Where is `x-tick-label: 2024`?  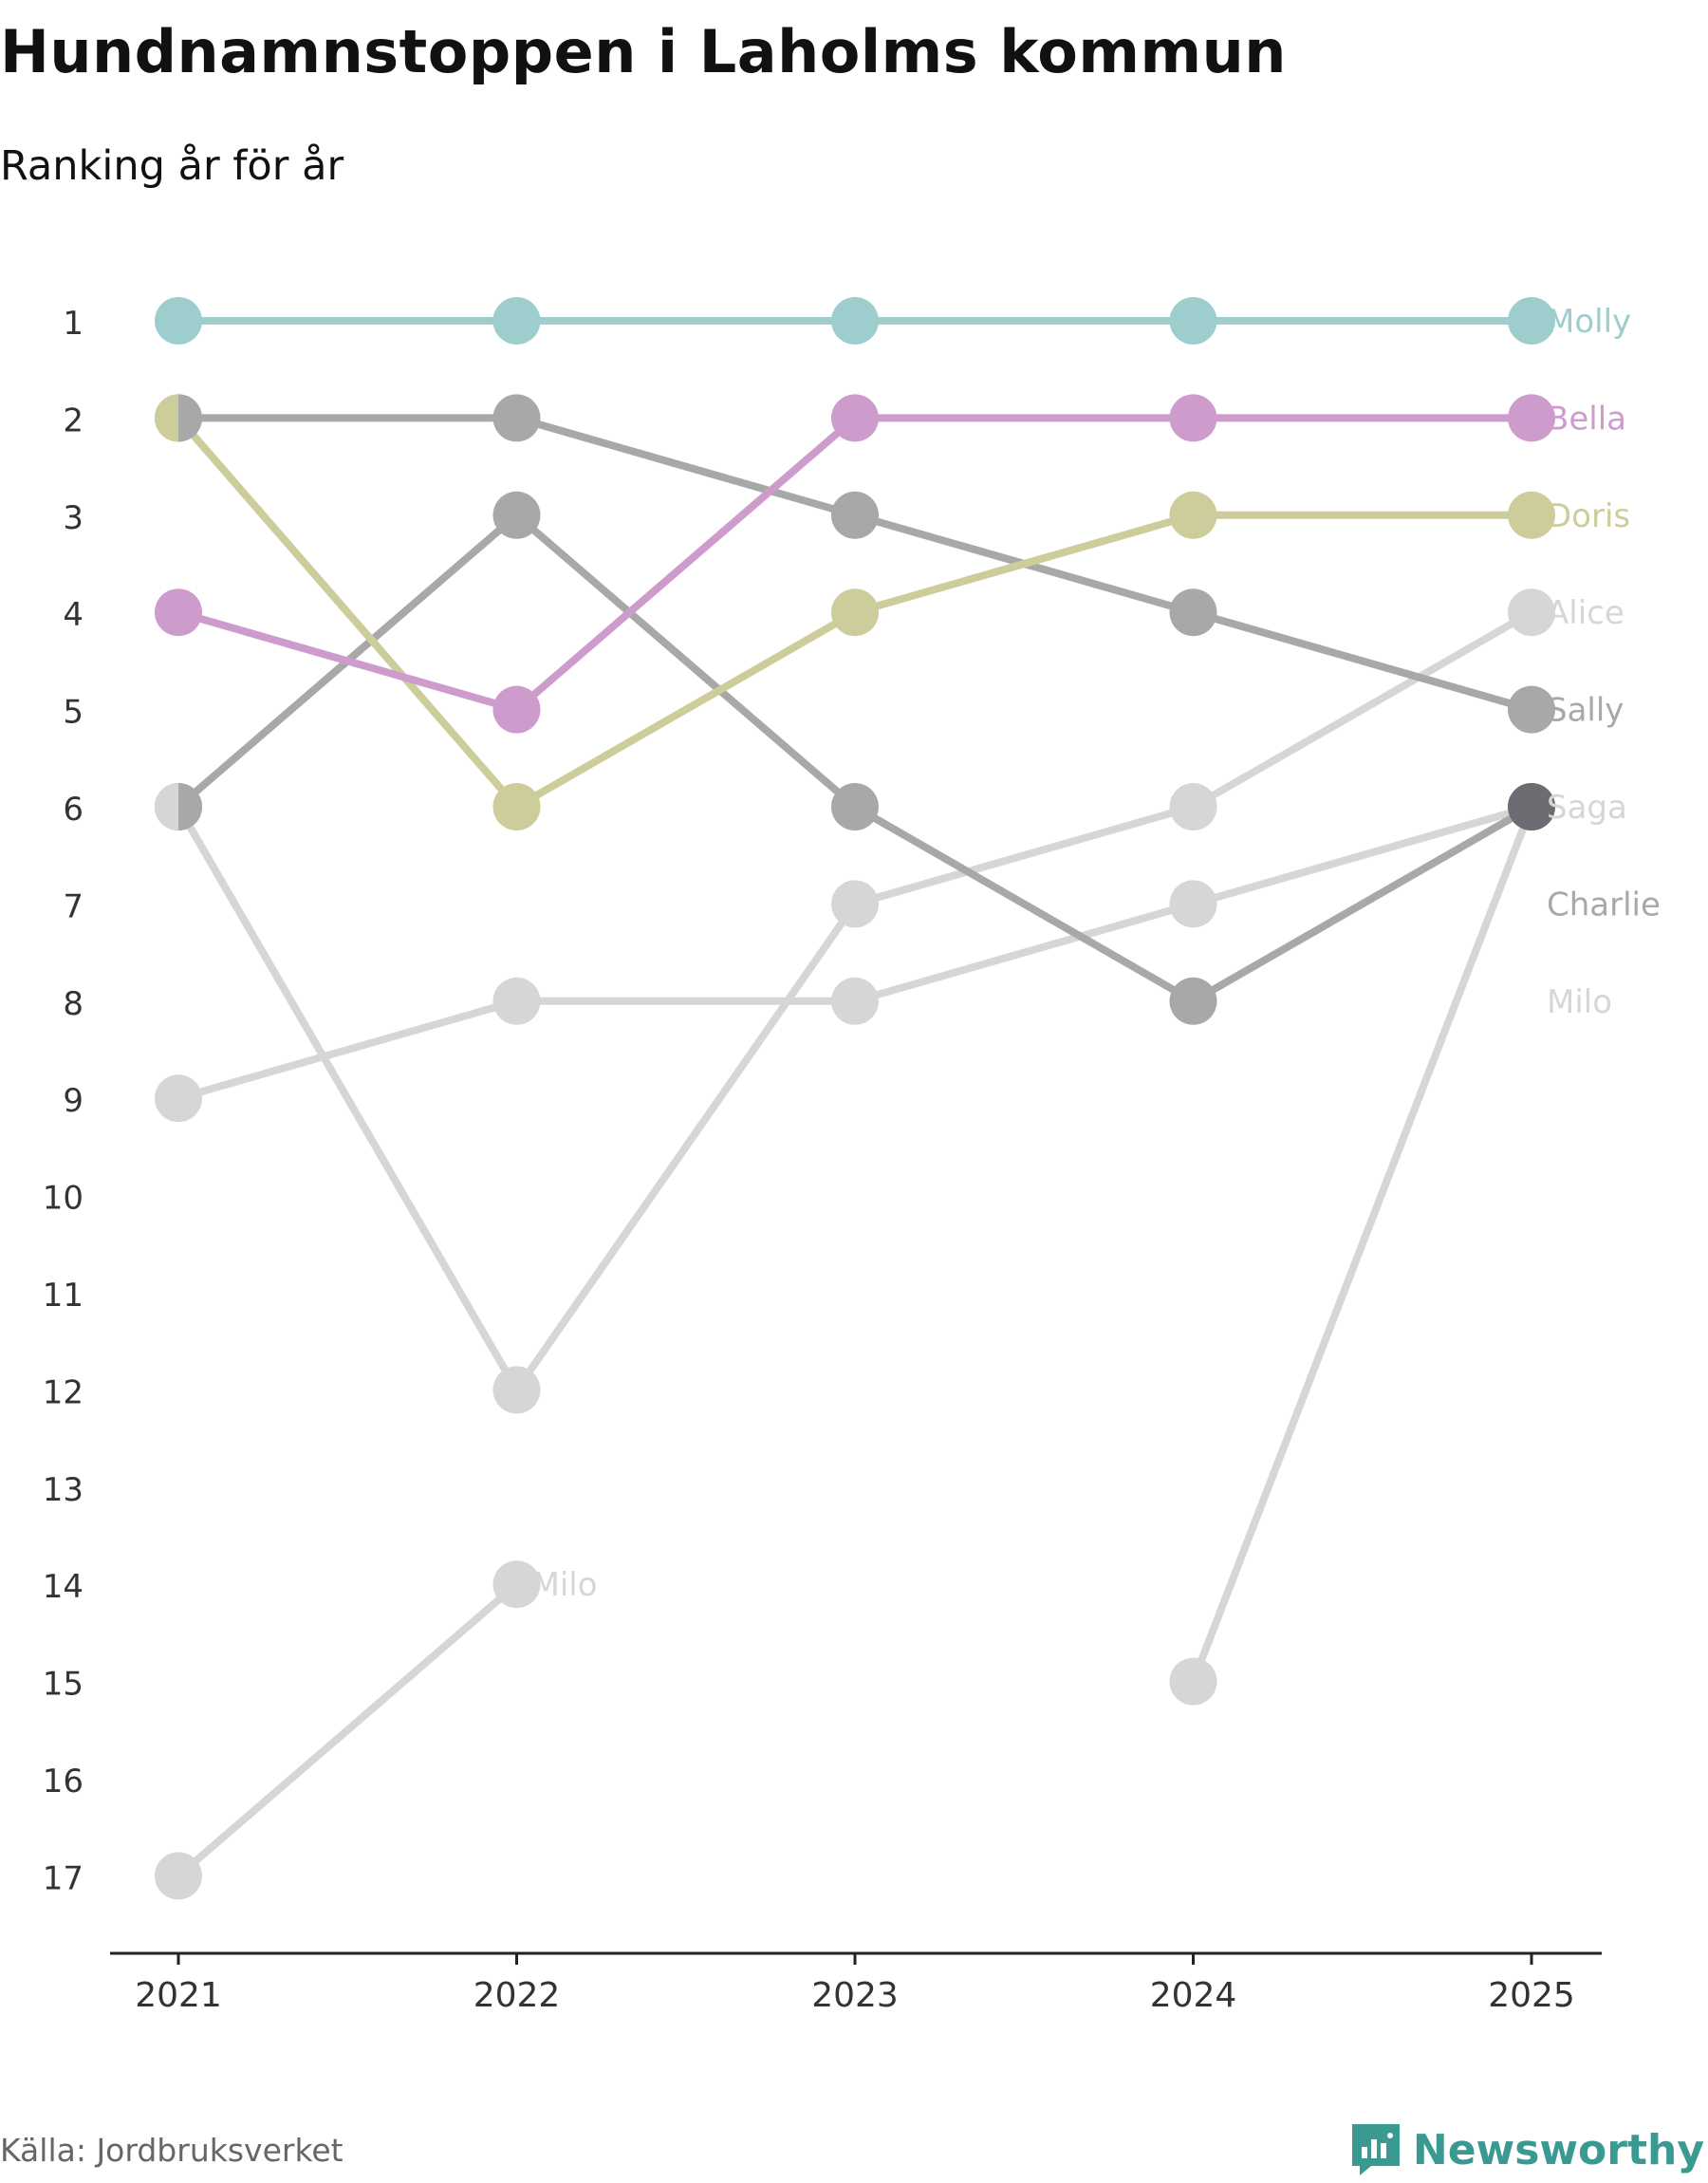 x-tick-label: 2024 is located at coordinates (1193, 1995).